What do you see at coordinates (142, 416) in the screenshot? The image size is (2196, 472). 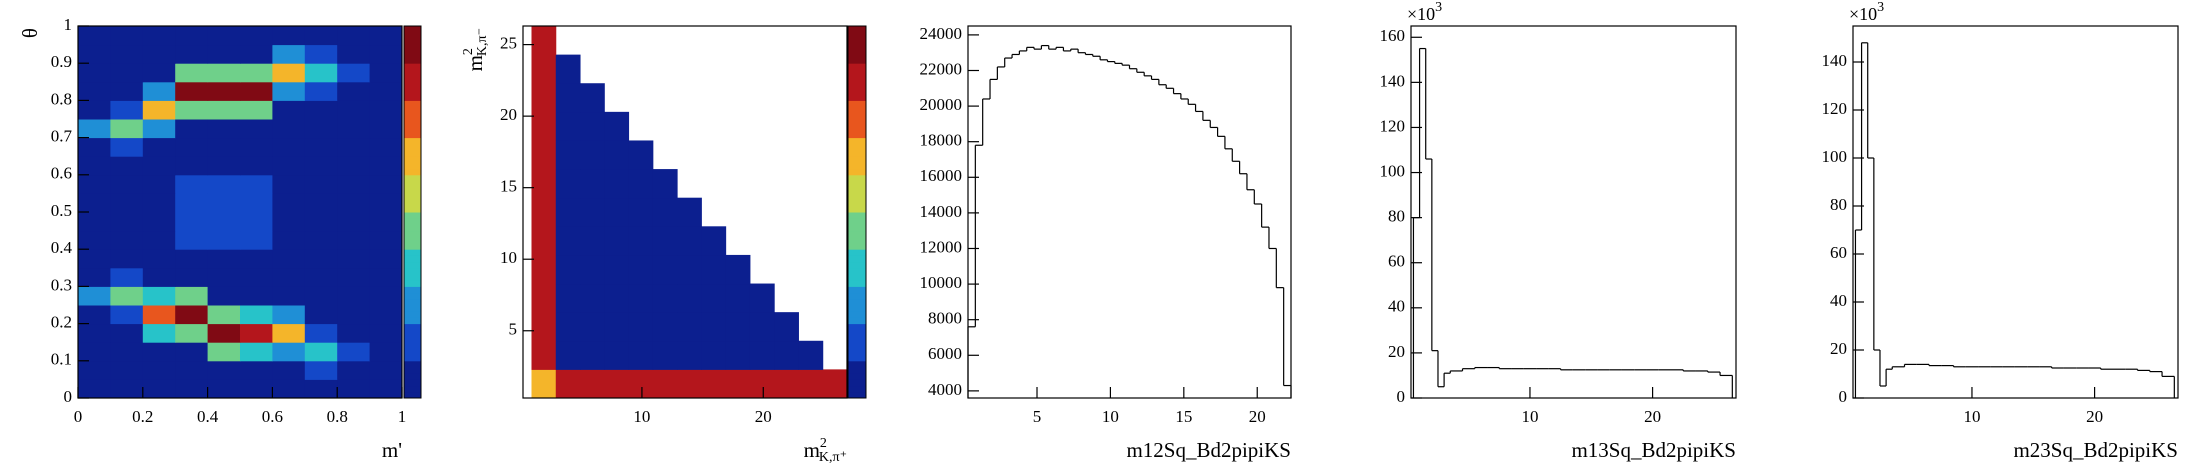 I see `x-tick-label: 0.2` at bounding box center [142, 416].